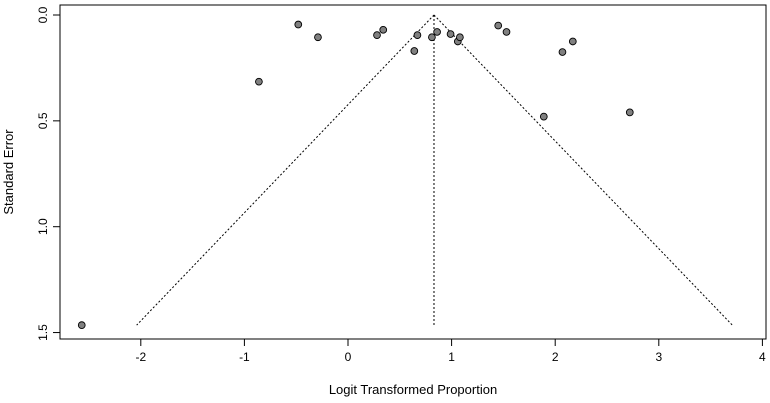 The image size is (770, 403). I want to click on x-tick-label: 3, so click(658, 357).